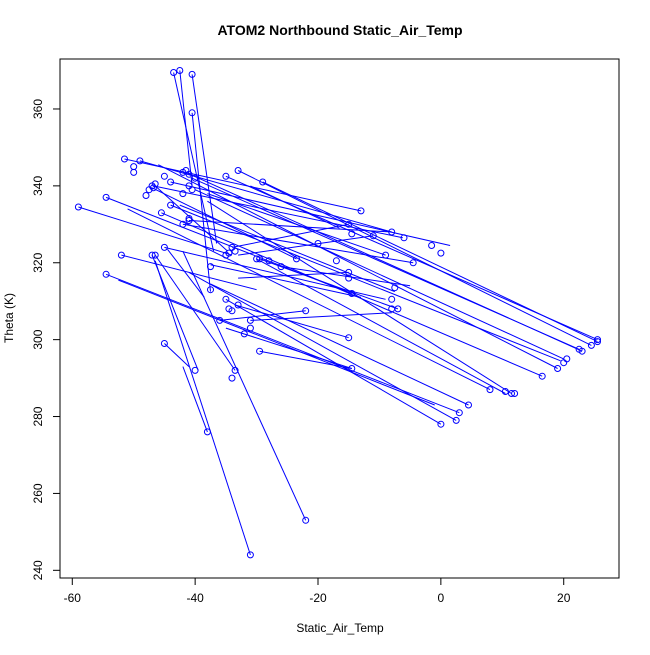 Image resolution: width=650 pixels, height=655 pixels. What do you see at coordinates (38, 339) in the screenshot?
I see `y-tick-label: 300` at bounding box center [38, 339].